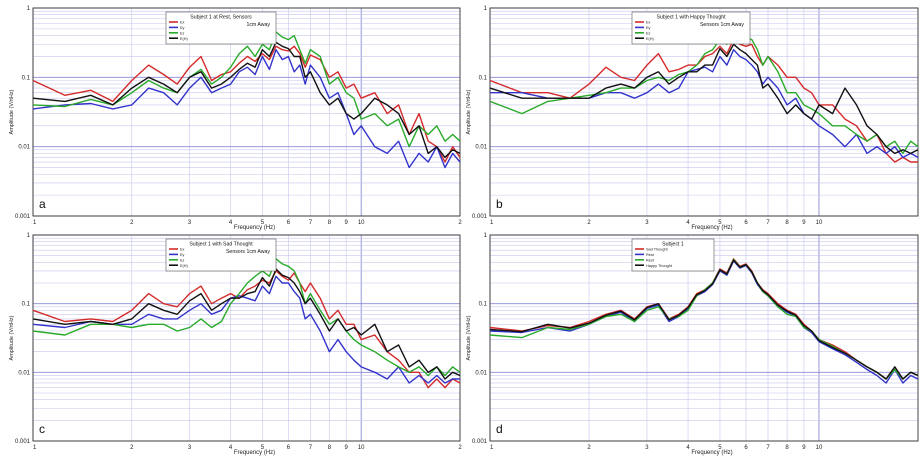 This screenshot has width=920, height=456. What do you see at coordinates (673, 245) in the screenshot?
I see `legend-title: Subject 1` at bounding box center [673, 245].